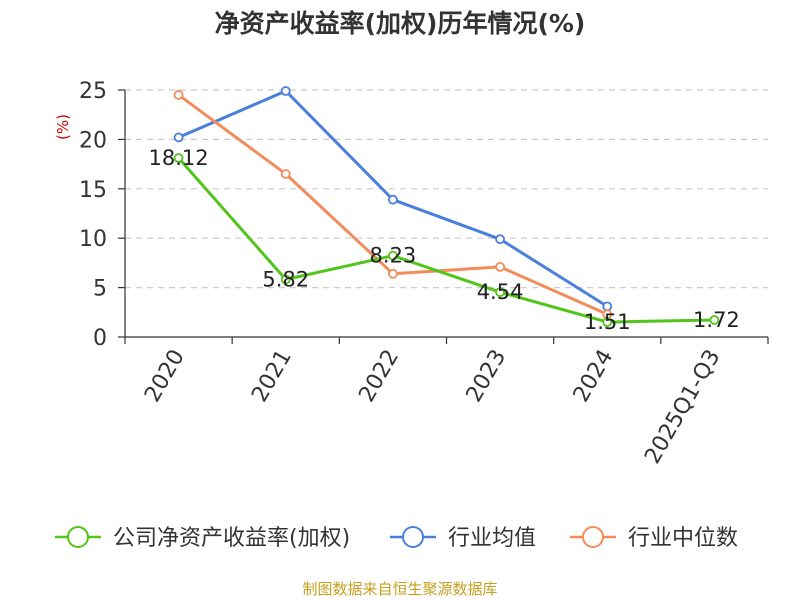 The width and height of the screenshot is (800, 600). Describe the element at coordinates (396, 538) in the screenshot. I see `legend: 公司净资产收益率(加权) 行业均值 行业中位数` at that location.